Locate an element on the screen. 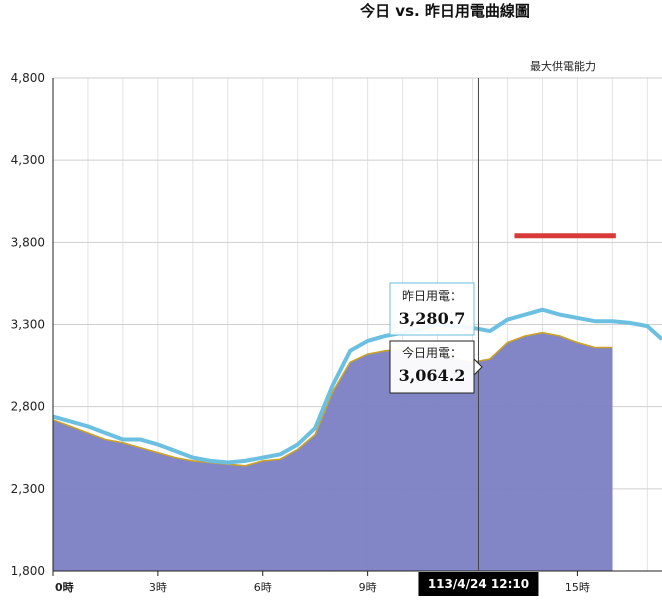 This screenshot has height=607, width=662. y-tick-label: 2,800 is located at coordinates (28, 407).